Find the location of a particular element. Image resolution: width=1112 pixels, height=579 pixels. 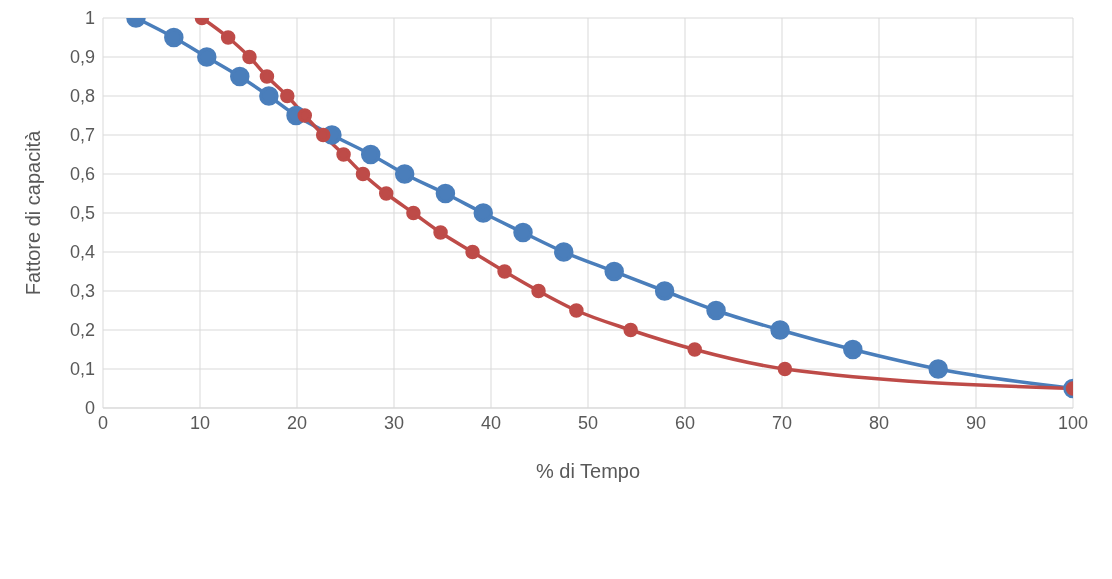

y-tick-label: 0,3 is located at coordinates (82, 291).